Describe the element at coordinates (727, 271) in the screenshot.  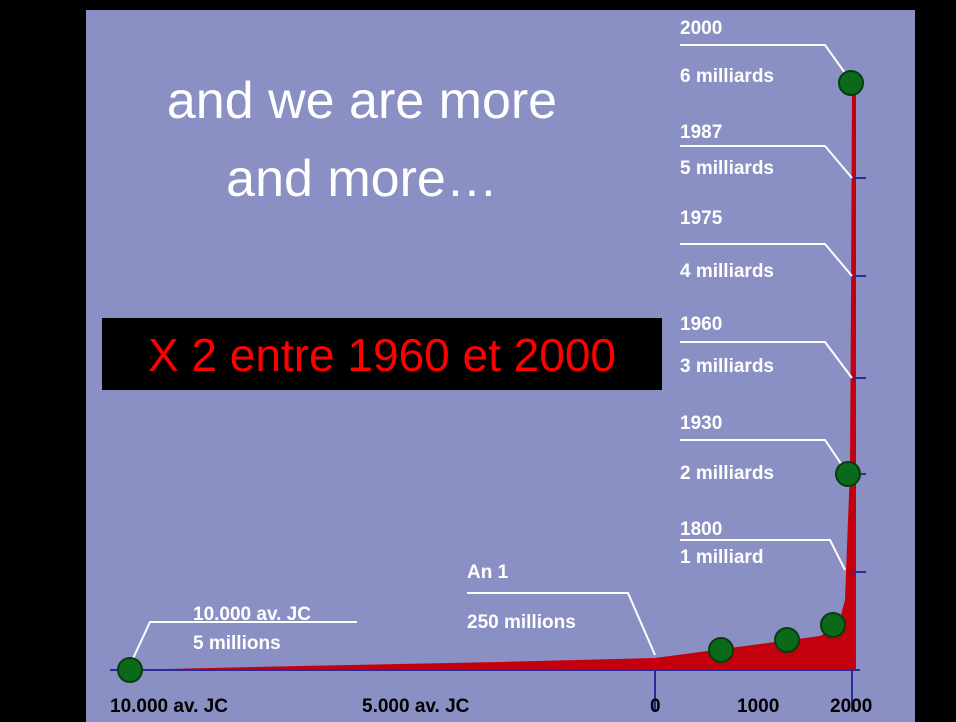
I see `annotation-population: 4 milliards` at that location.